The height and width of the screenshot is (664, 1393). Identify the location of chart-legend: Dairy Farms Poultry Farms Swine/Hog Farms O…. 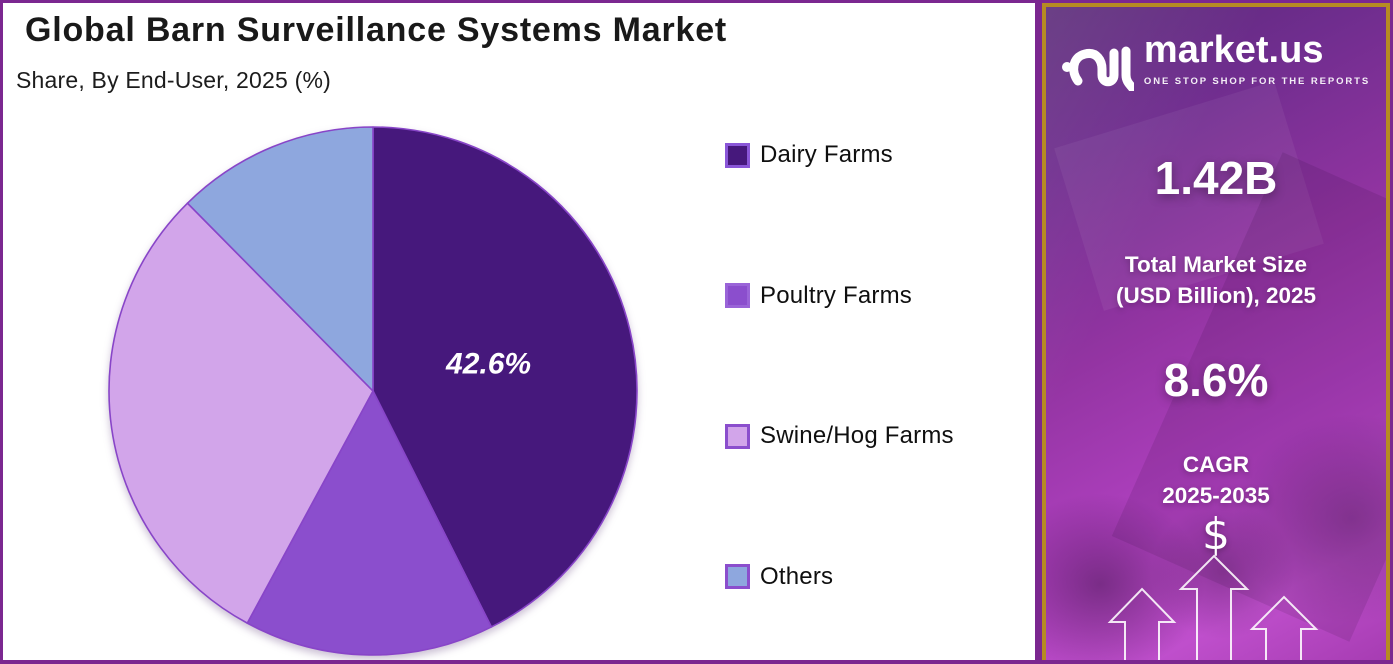
(875, 366).